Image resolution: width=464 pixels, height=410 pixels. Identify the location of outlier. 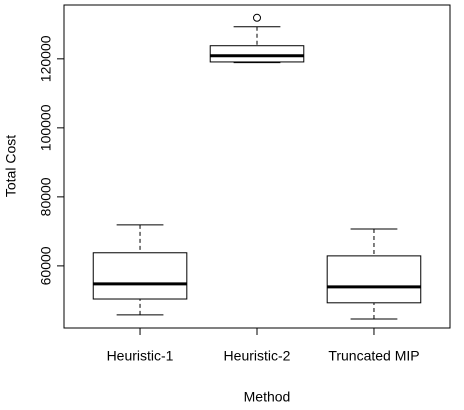
(257, 17).